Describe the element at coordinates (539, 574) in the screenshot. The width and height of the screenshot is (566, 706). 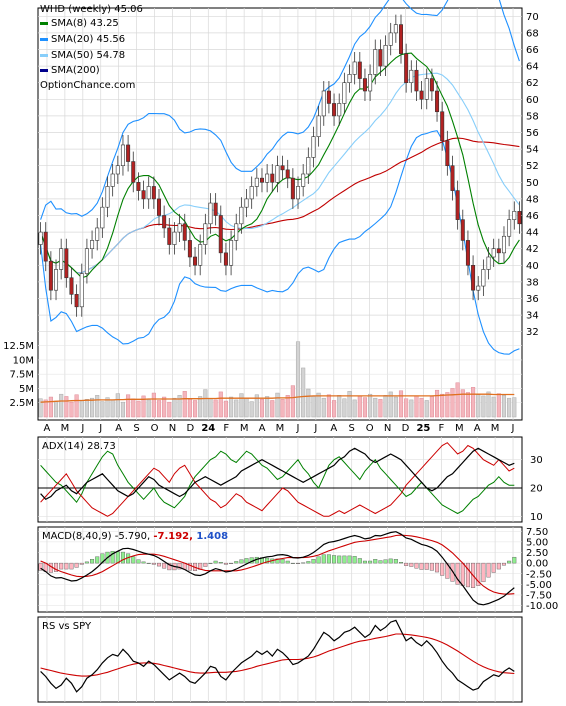
I see `macd-y-tick-label: -2.50` at that location.